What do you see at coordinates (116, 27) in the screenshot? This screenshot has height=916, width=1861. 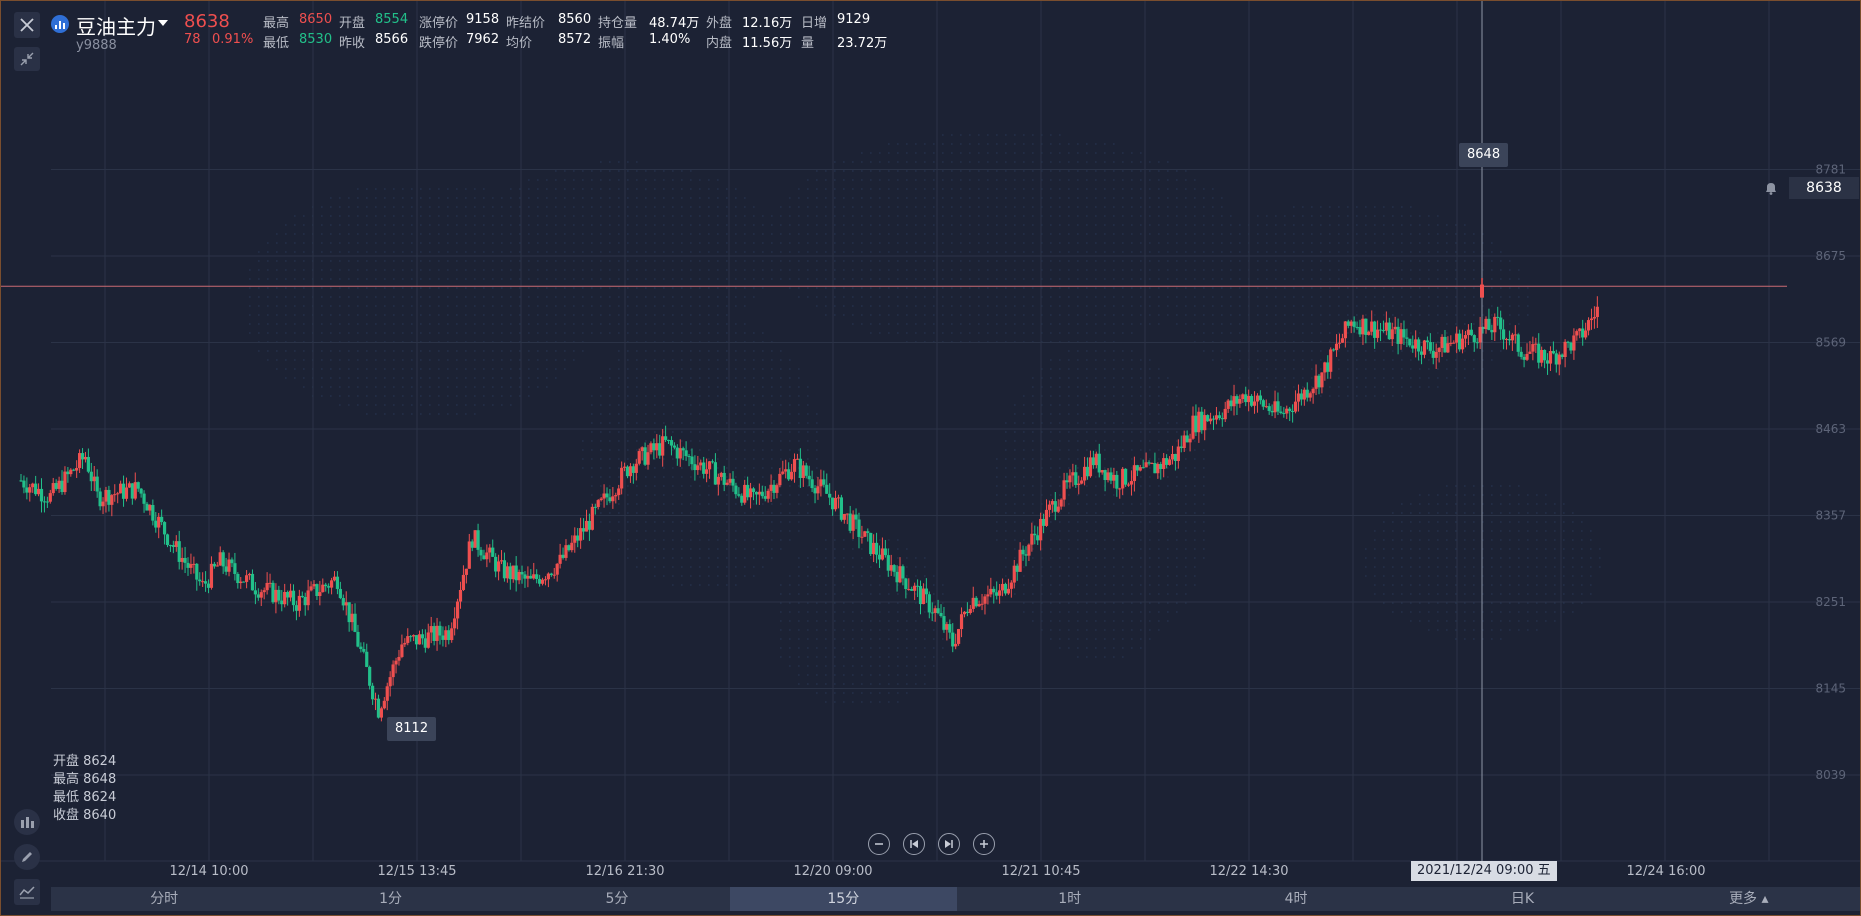 I see `symbol-name: 豆油主力` at bounding box center [116, 27].